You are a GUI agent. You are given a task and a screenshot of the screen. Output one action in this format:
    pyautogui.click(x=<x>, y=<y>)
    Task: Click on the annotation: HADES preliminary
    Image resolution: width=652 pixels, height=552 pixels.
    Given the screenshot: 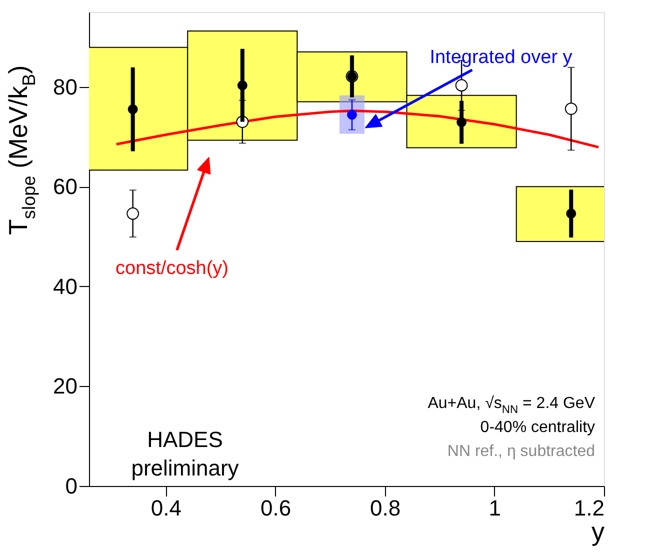 What is the action you would take?
    pyautogui.click(x=185, y=454)
    